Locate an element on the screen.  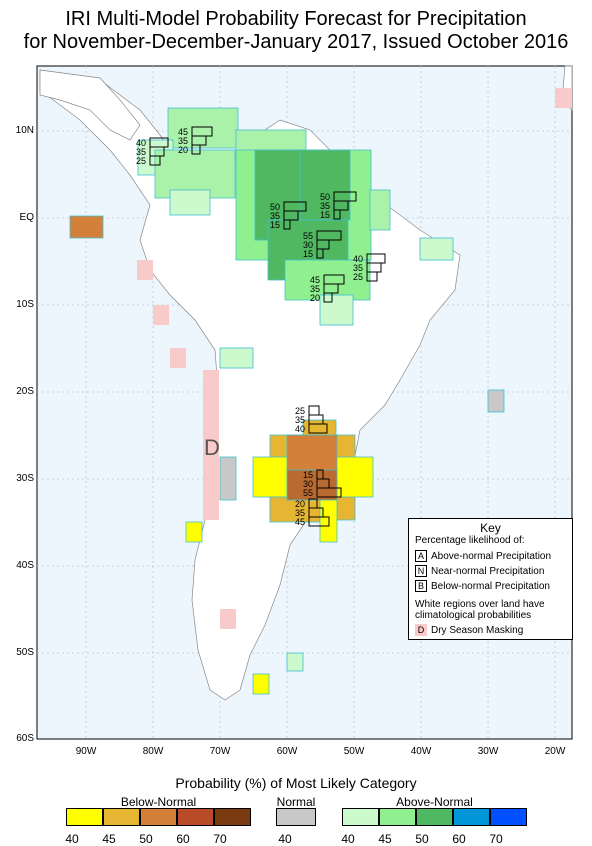
lon-label: 40W is located at coordinates (421, 751).